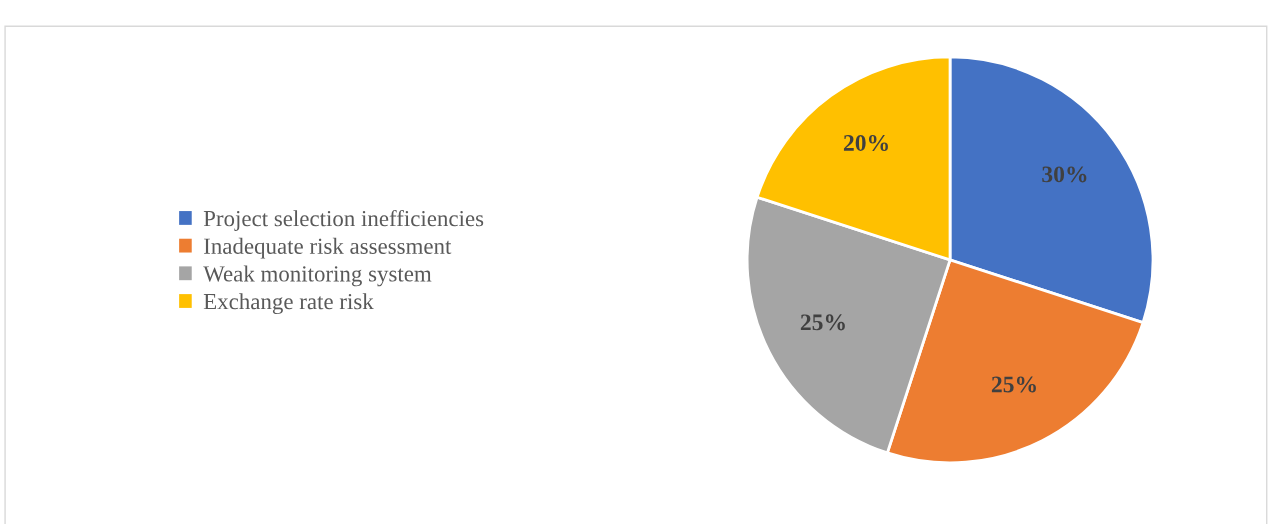  I want to click on legend-label: Weak monitoring system, so click(317, 276).